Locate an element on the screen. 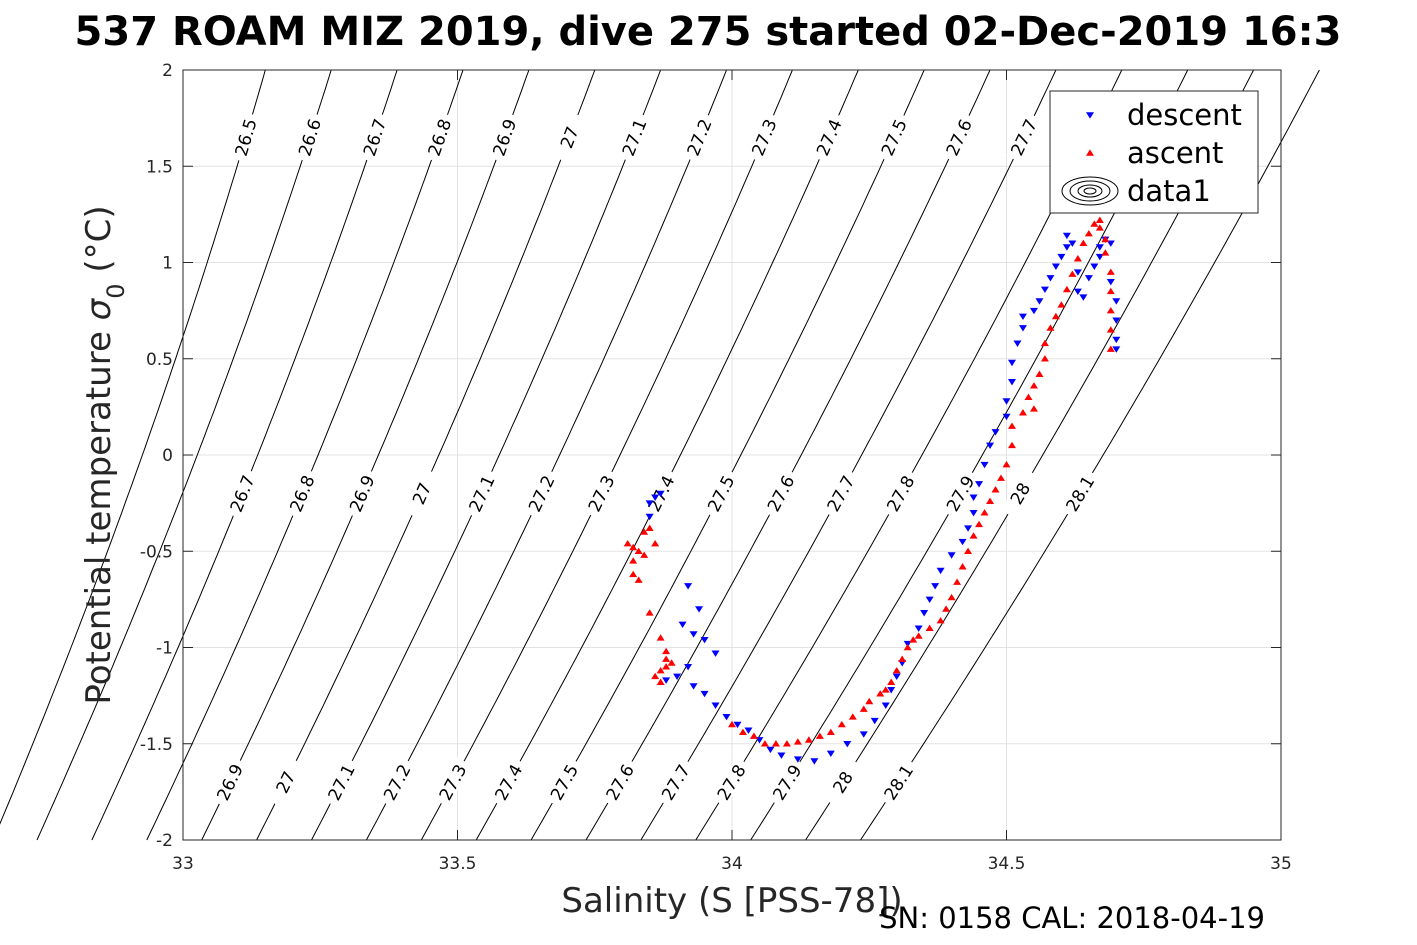 The width and height of the screenshot is (1417, 945). legend-label-descent: descent is located at coordinates (1184, 115).